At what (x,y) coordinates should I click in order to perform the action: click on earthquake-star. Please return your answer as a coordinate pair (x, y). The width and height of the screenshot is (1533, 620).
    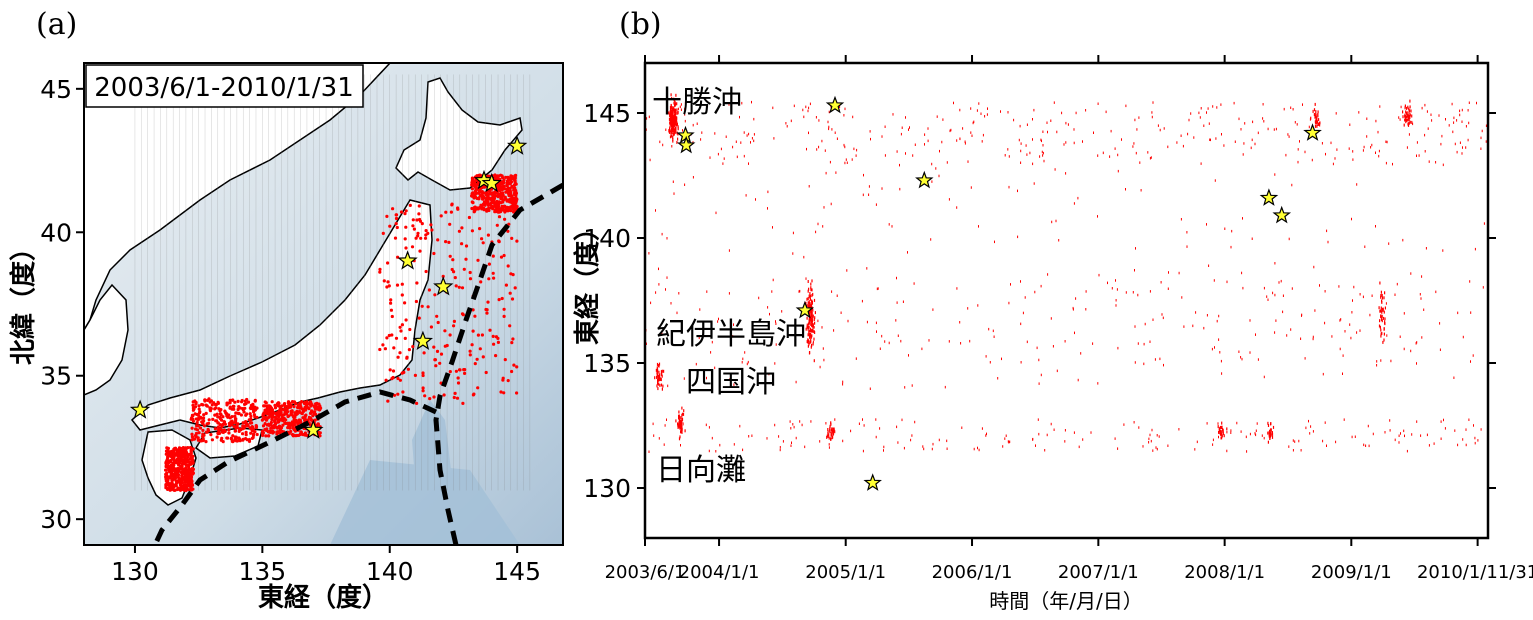
    Looking at the image, I should click on (872, 482).